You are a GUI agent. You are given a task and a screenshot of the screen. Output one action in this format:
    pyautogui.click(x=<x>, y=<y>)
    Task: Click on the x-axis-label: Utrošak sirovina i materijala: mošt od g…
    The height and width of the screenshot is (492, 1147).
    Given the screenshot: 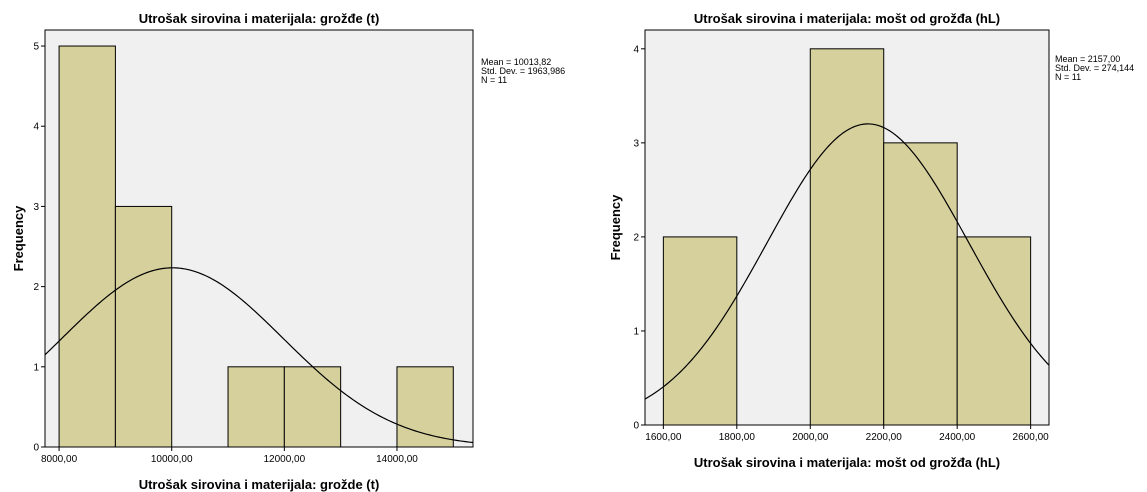 What is the action you would take?
    pyautogui.click(x=847, y=462)
    